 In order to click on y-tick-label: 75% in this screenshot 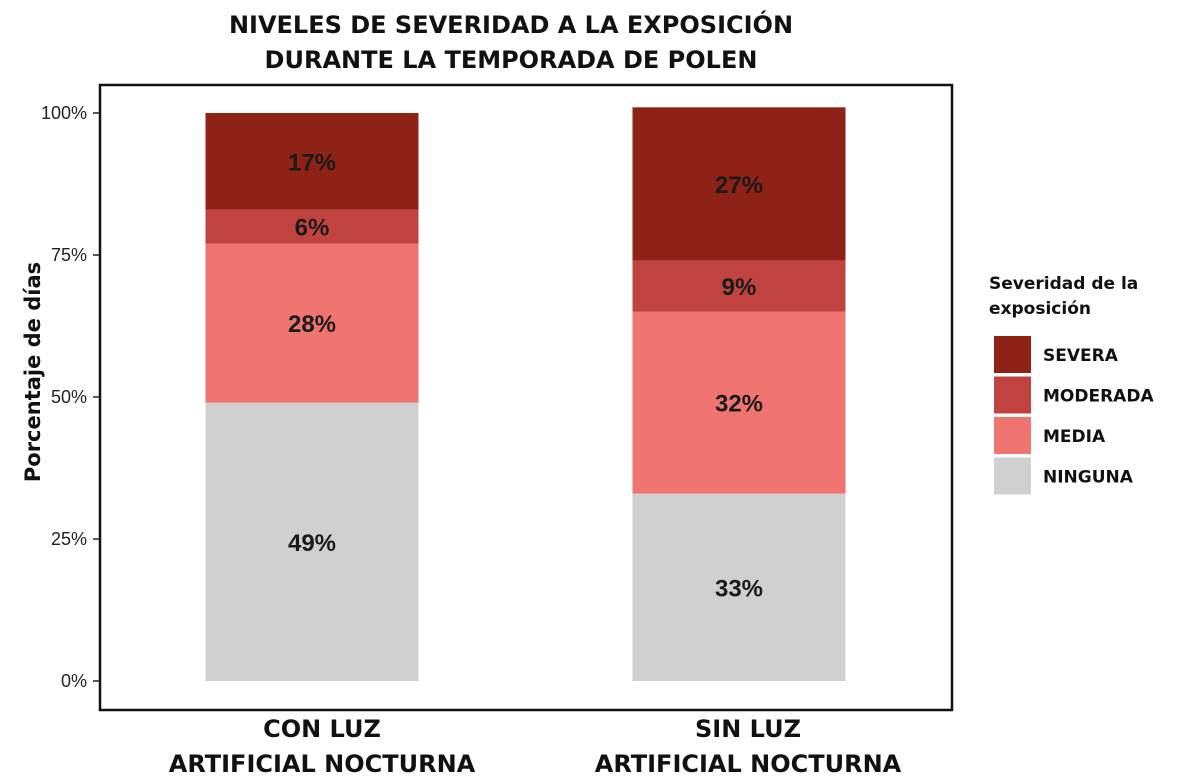, I will do `click(69, 255)`.